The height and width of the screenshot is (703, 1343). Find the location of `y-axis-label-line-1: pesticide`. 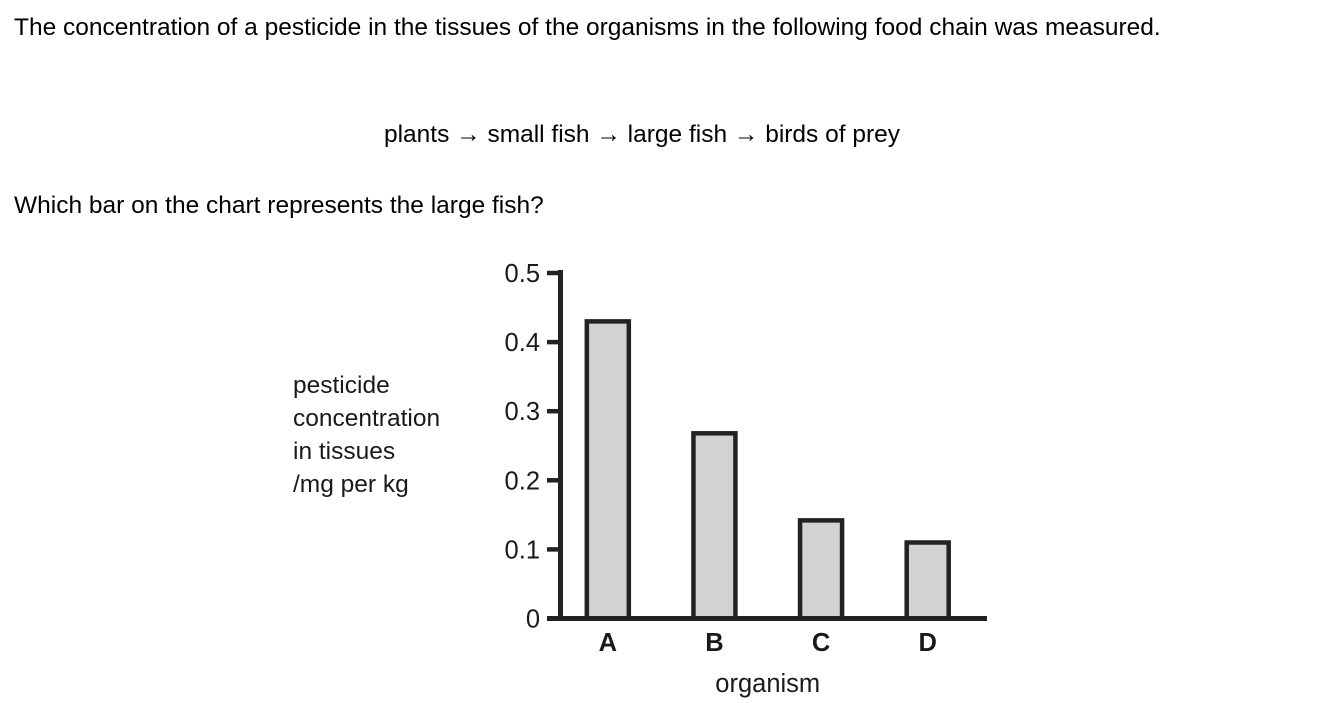

y-axis-label-line-1: pesticide is located at coordinates (341, 385).